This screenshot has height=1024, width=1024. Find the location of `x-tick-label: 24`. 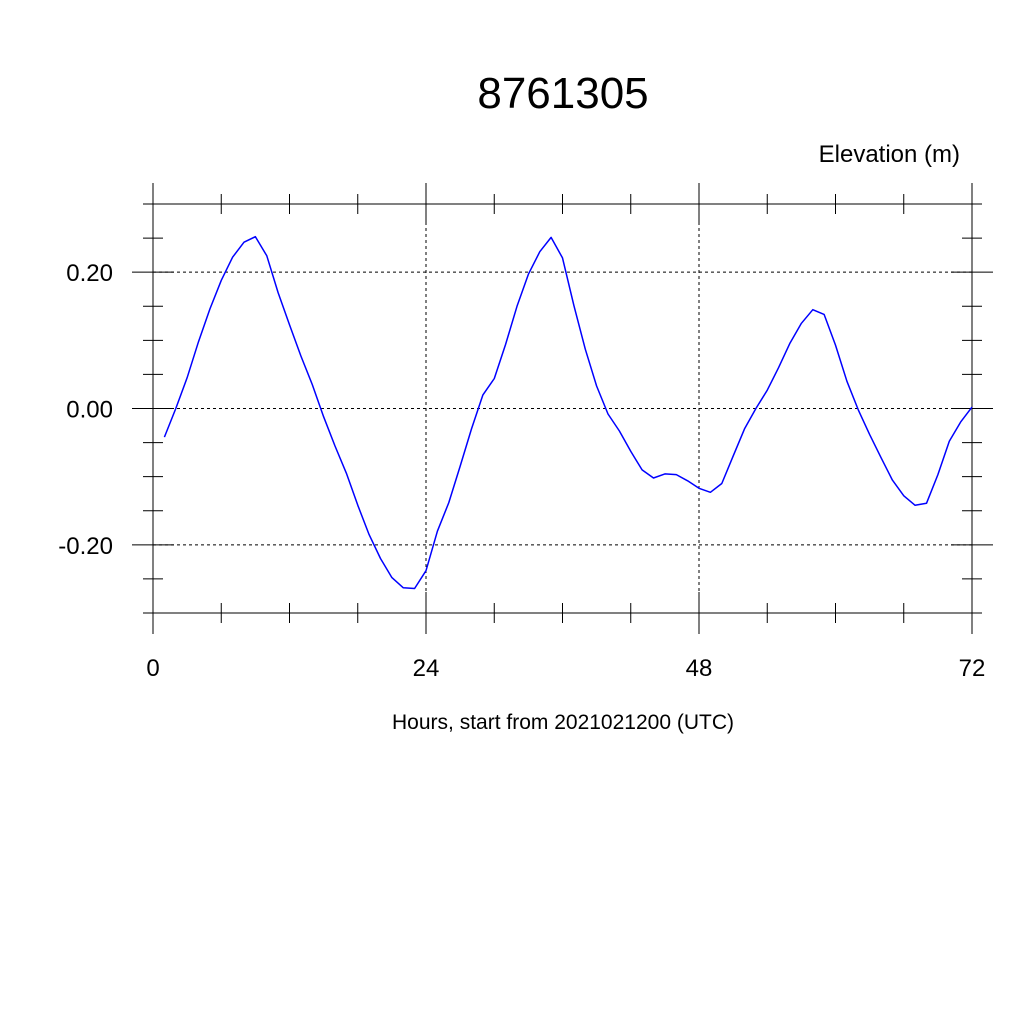

x-tick-label: 24 is located at coordinates (426, 668).